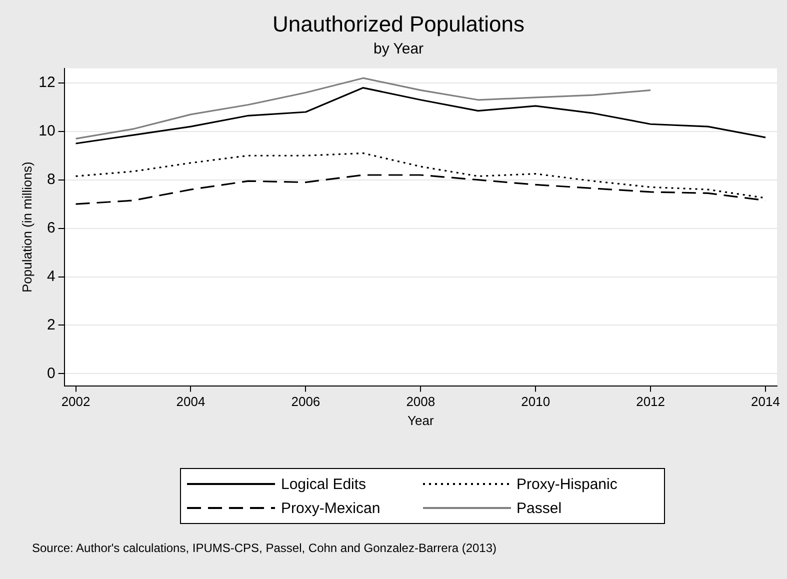 The width and height of the screenshot is (787, 579). What do you see at coordinates (51, 227) in the screenshot?
I see `y-tick-label: 6` at bounding box center [51, 227].